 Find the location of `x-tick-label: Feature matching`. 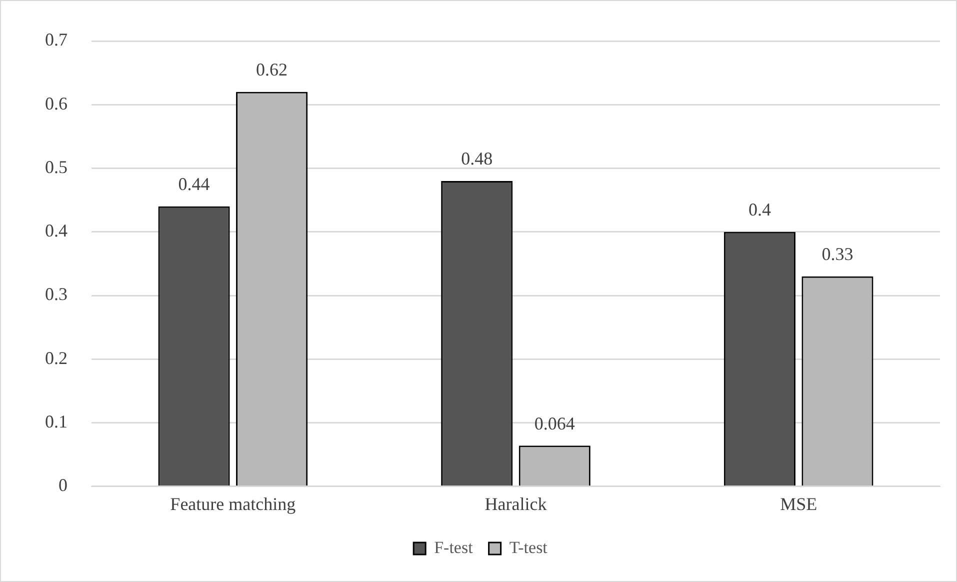

x-tick-label: Feature matching is located at coordinates (233, 504).